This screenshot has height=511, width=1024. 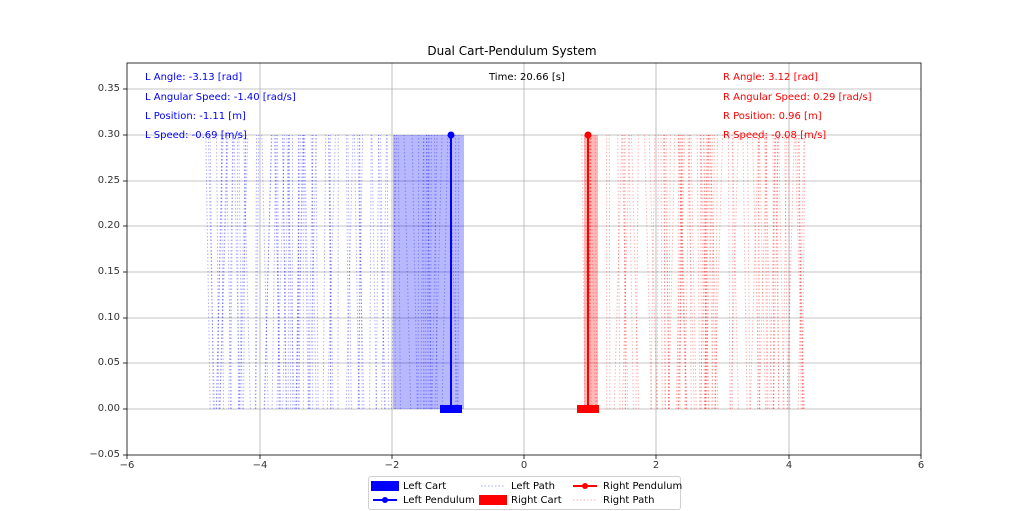 What do you see at coordinates (108, 180) in the screenshot?
I see `y-tick-label: 0.25` at bounding box center [108, 180].